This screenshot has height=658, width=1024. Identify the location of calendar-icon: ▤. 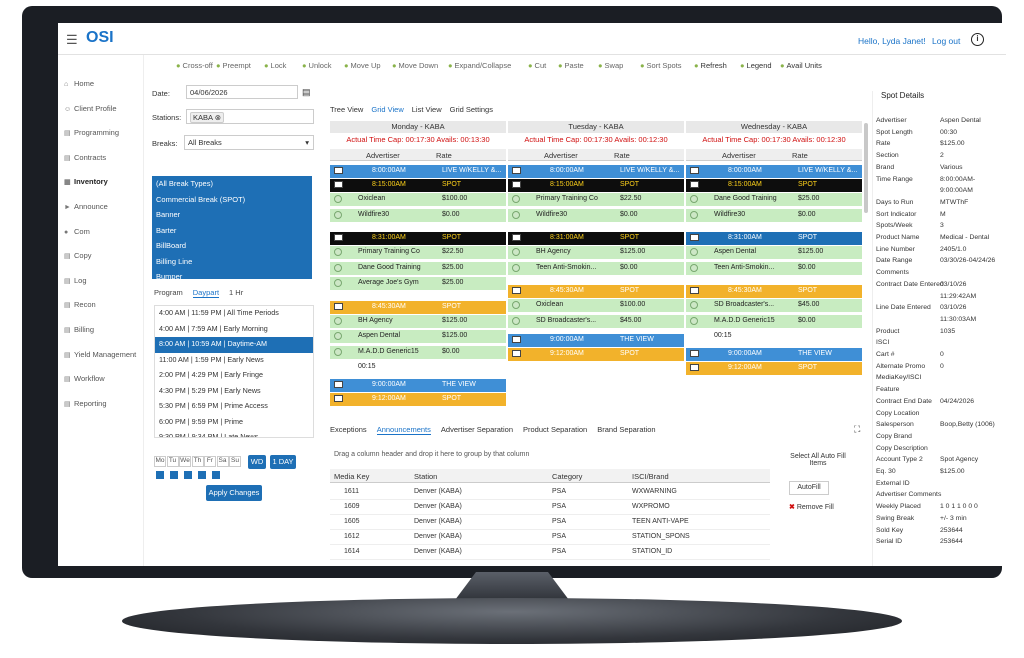
(306, 92).